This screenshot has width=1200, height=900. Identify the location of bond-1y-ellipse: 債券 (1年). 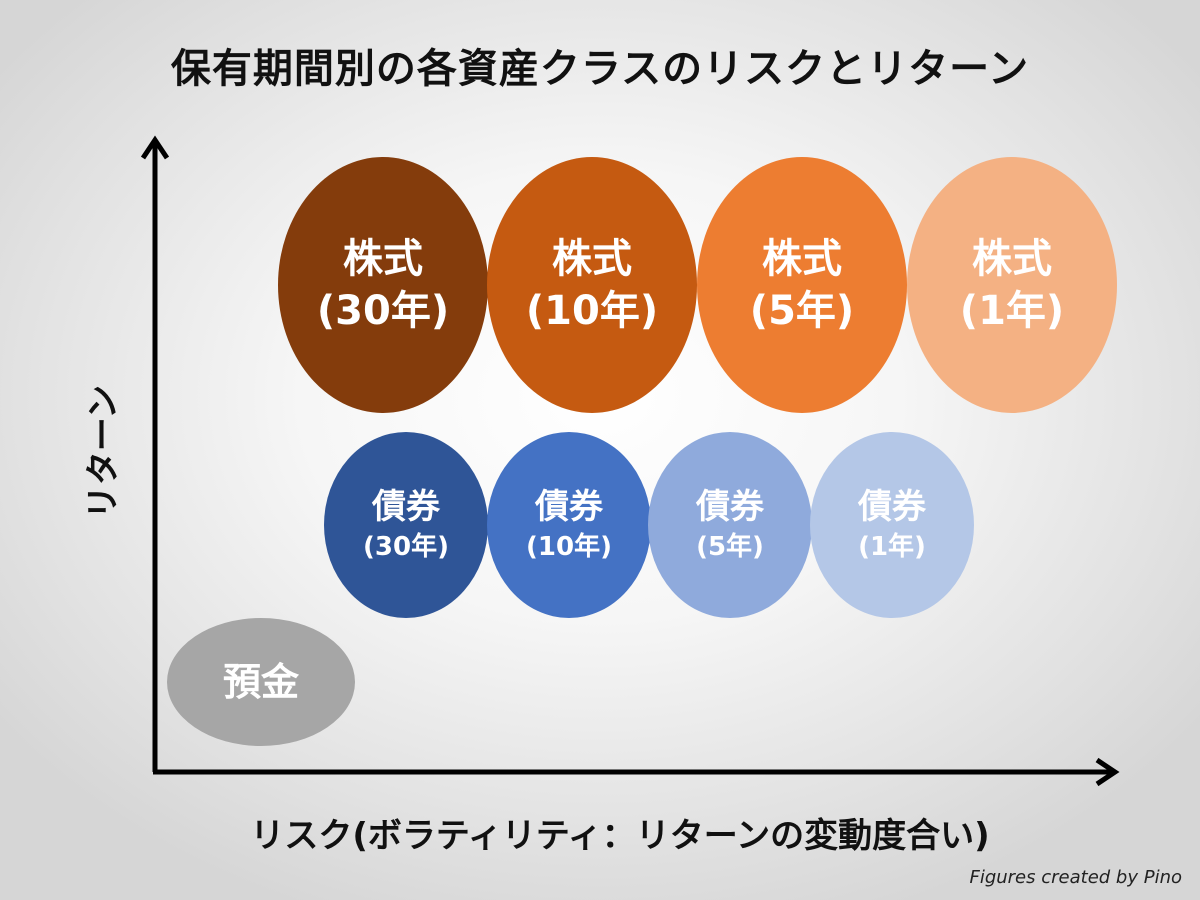
(892, 525).